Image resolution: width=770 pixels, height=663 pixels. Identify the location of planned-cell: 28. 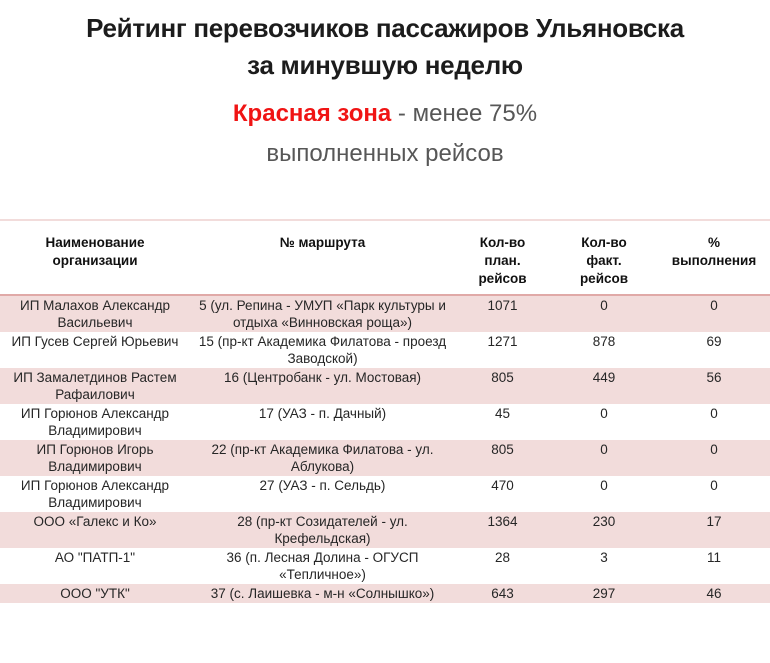
(502, 557).